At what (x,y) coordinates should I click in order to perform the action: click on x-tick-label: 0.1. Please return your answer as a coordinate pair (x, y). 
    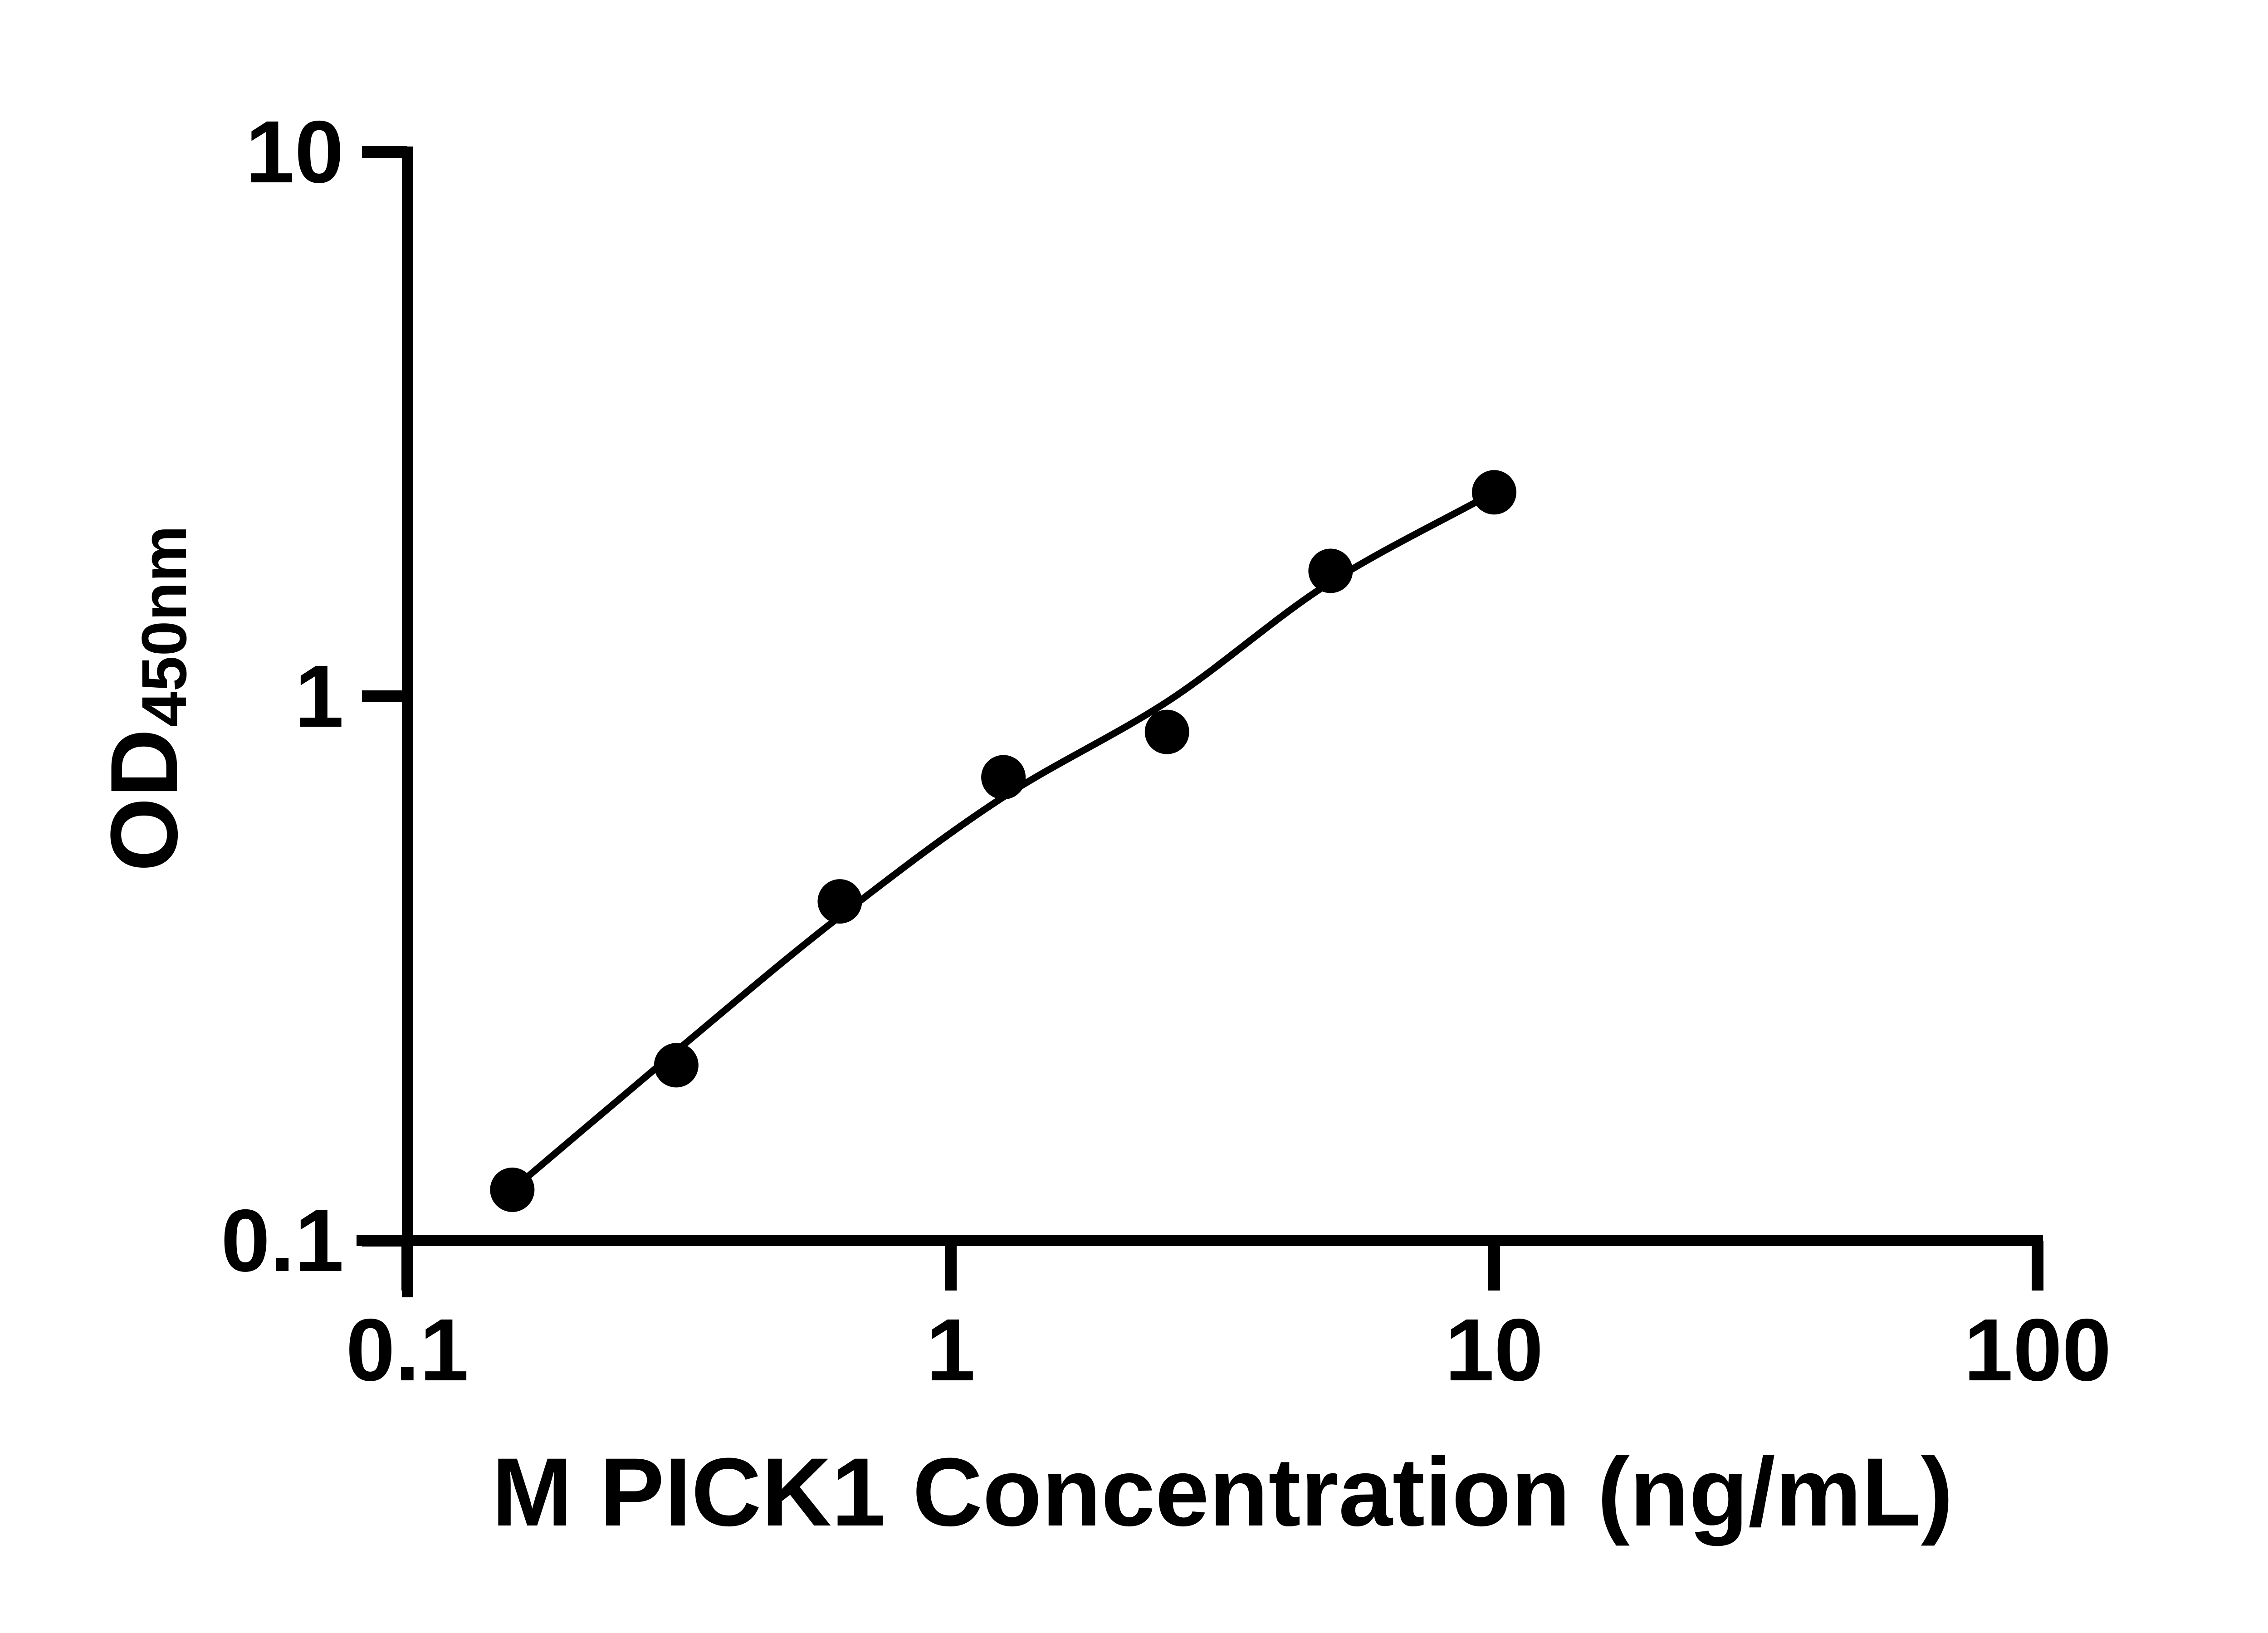
    Looking at the image, I should click on (408, 1350).